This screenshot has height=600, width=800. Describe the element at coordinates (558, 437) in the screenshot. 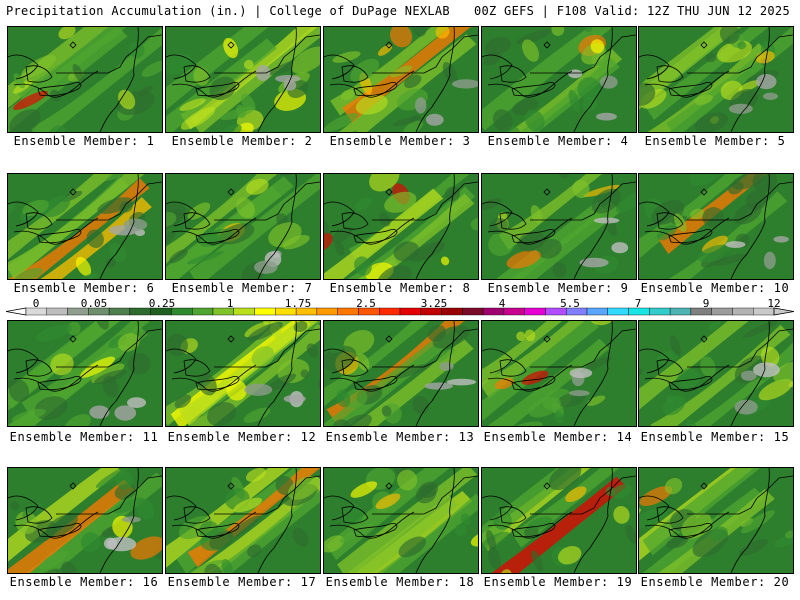

I see `ensemble-member-label: Ensemble Member: 14` at that location.